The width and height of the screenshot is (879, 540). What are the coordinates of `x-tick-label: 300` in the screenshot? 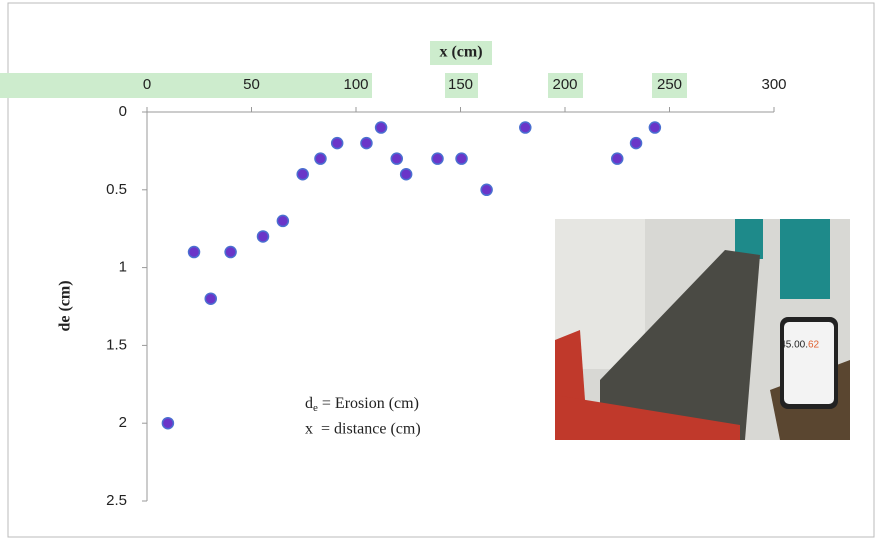 It's located at (773, 84).